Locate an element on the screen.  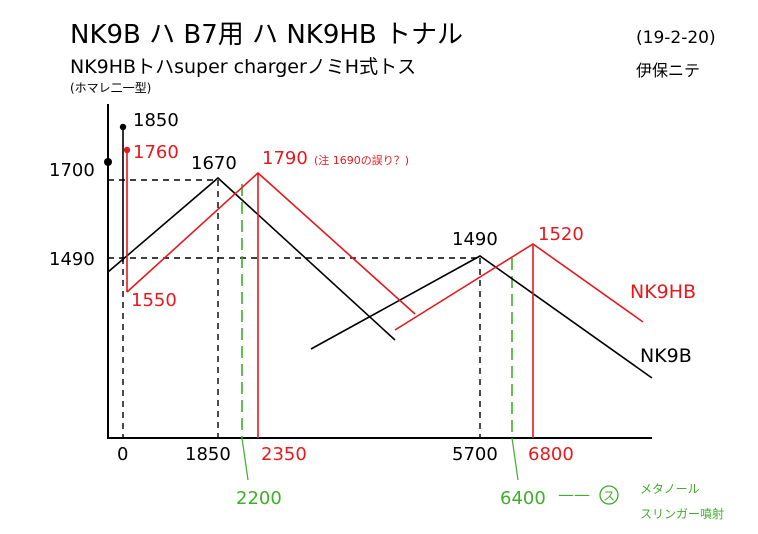
nk9b-1850-dot is located at coordinates (123, 127).